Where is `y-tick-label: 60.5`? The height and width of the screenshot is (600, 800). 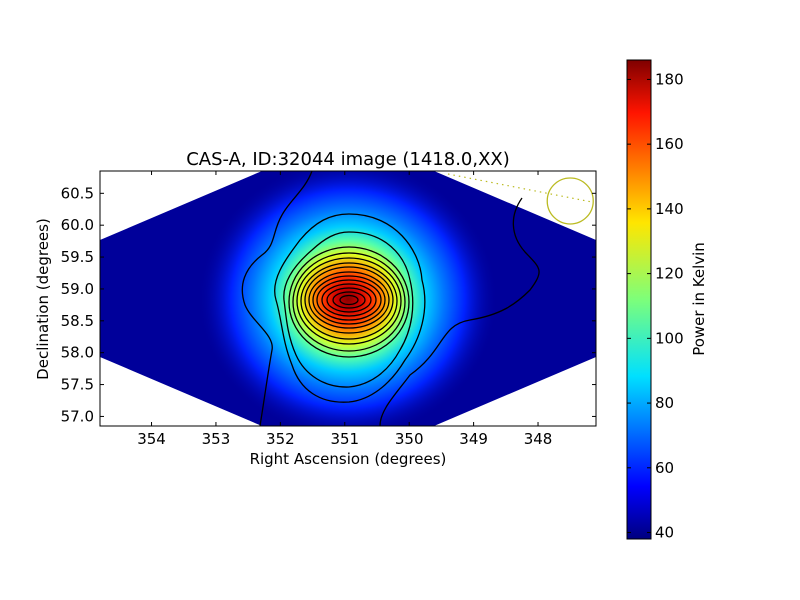
y-tick-label: 60.5 is located at coordinates (77, 193).